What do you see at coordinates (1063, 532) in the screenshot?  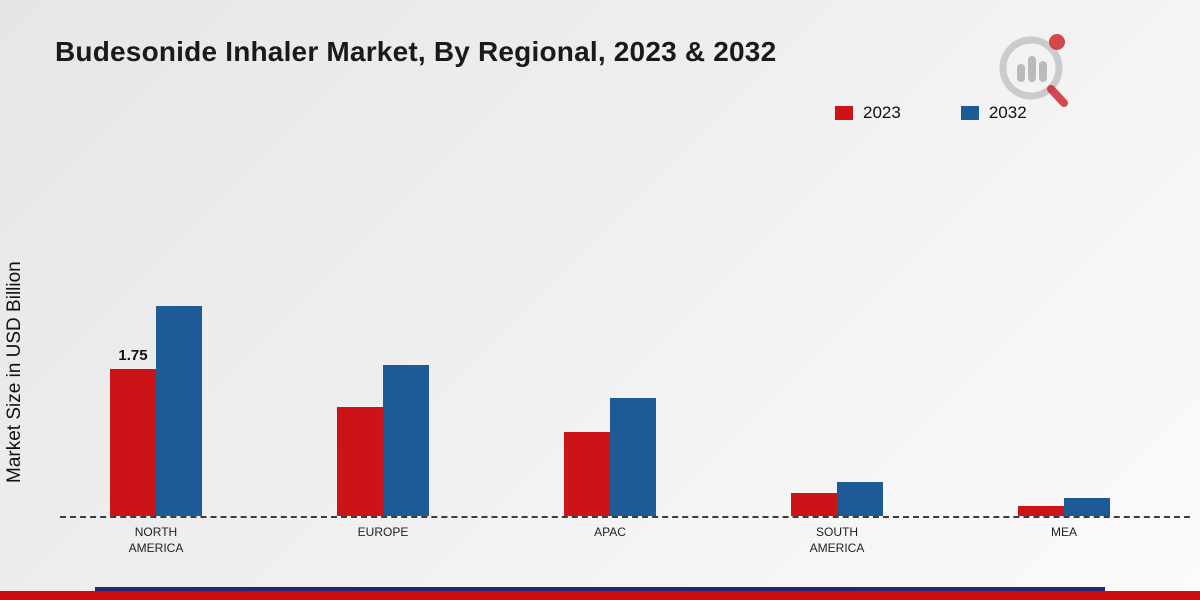 I see `category-label-mea: MEA` at bounding box center [1063, 532].